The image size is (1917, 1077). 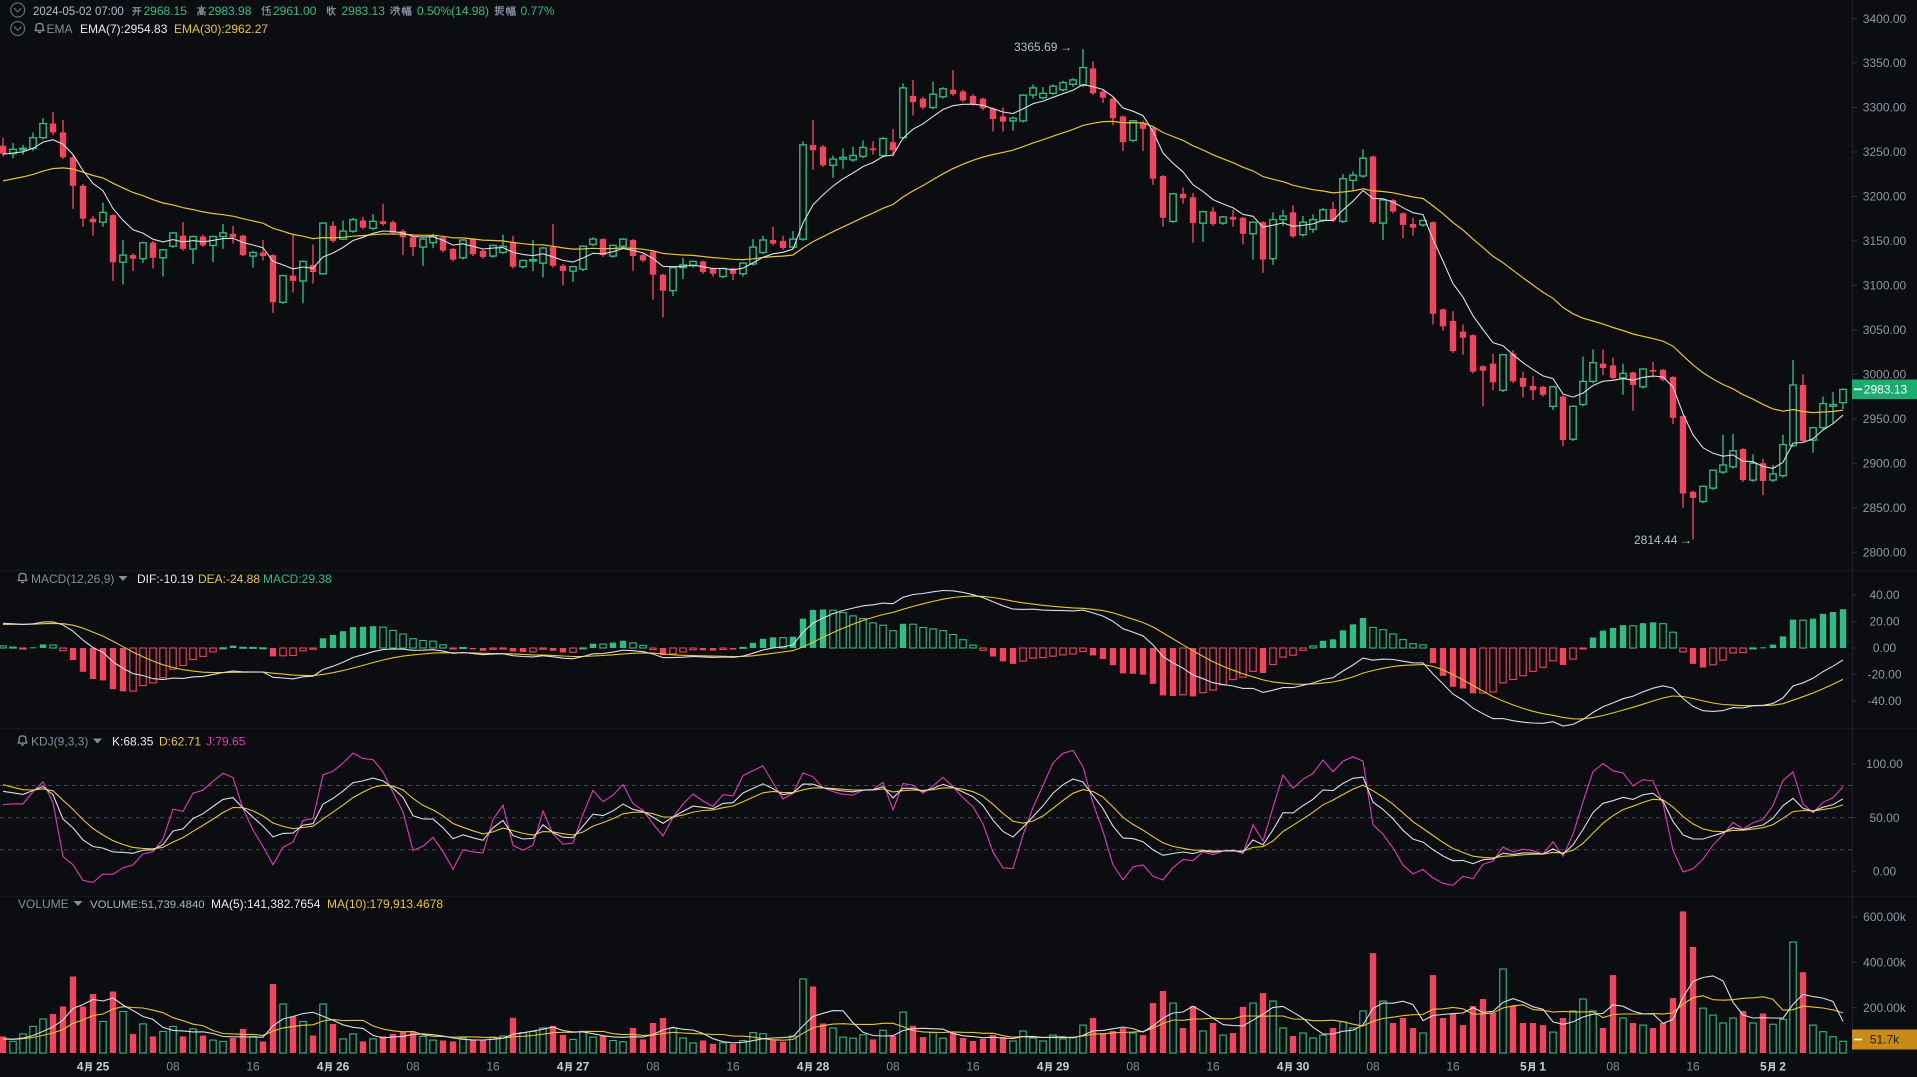 I want to click on svg-text: 2850.00, so click(x=1885, y=508).